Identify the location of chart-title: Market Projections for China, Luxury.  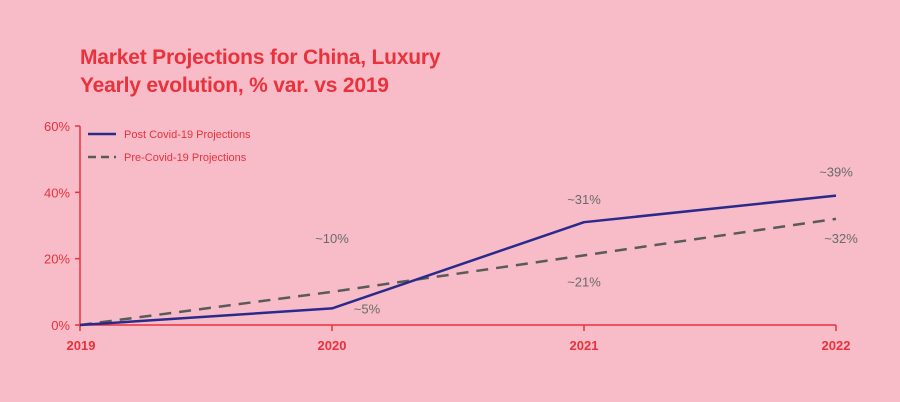
(260, 57).